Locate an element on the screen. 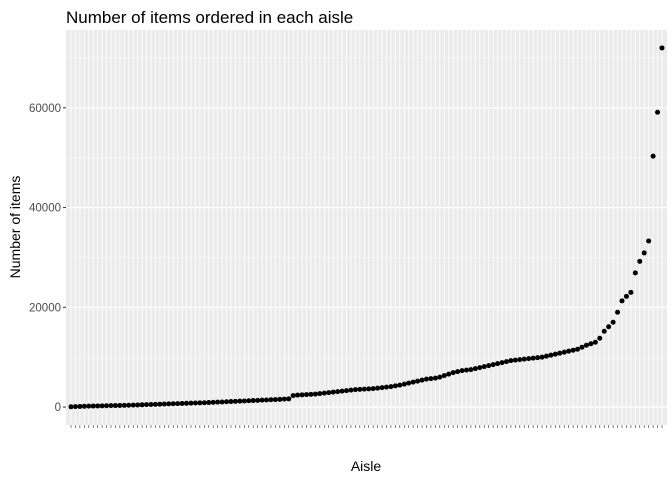 The width and height of the screenshot is (672, 480). y-tick-label: 40000 is located at coordinates (45, 209).